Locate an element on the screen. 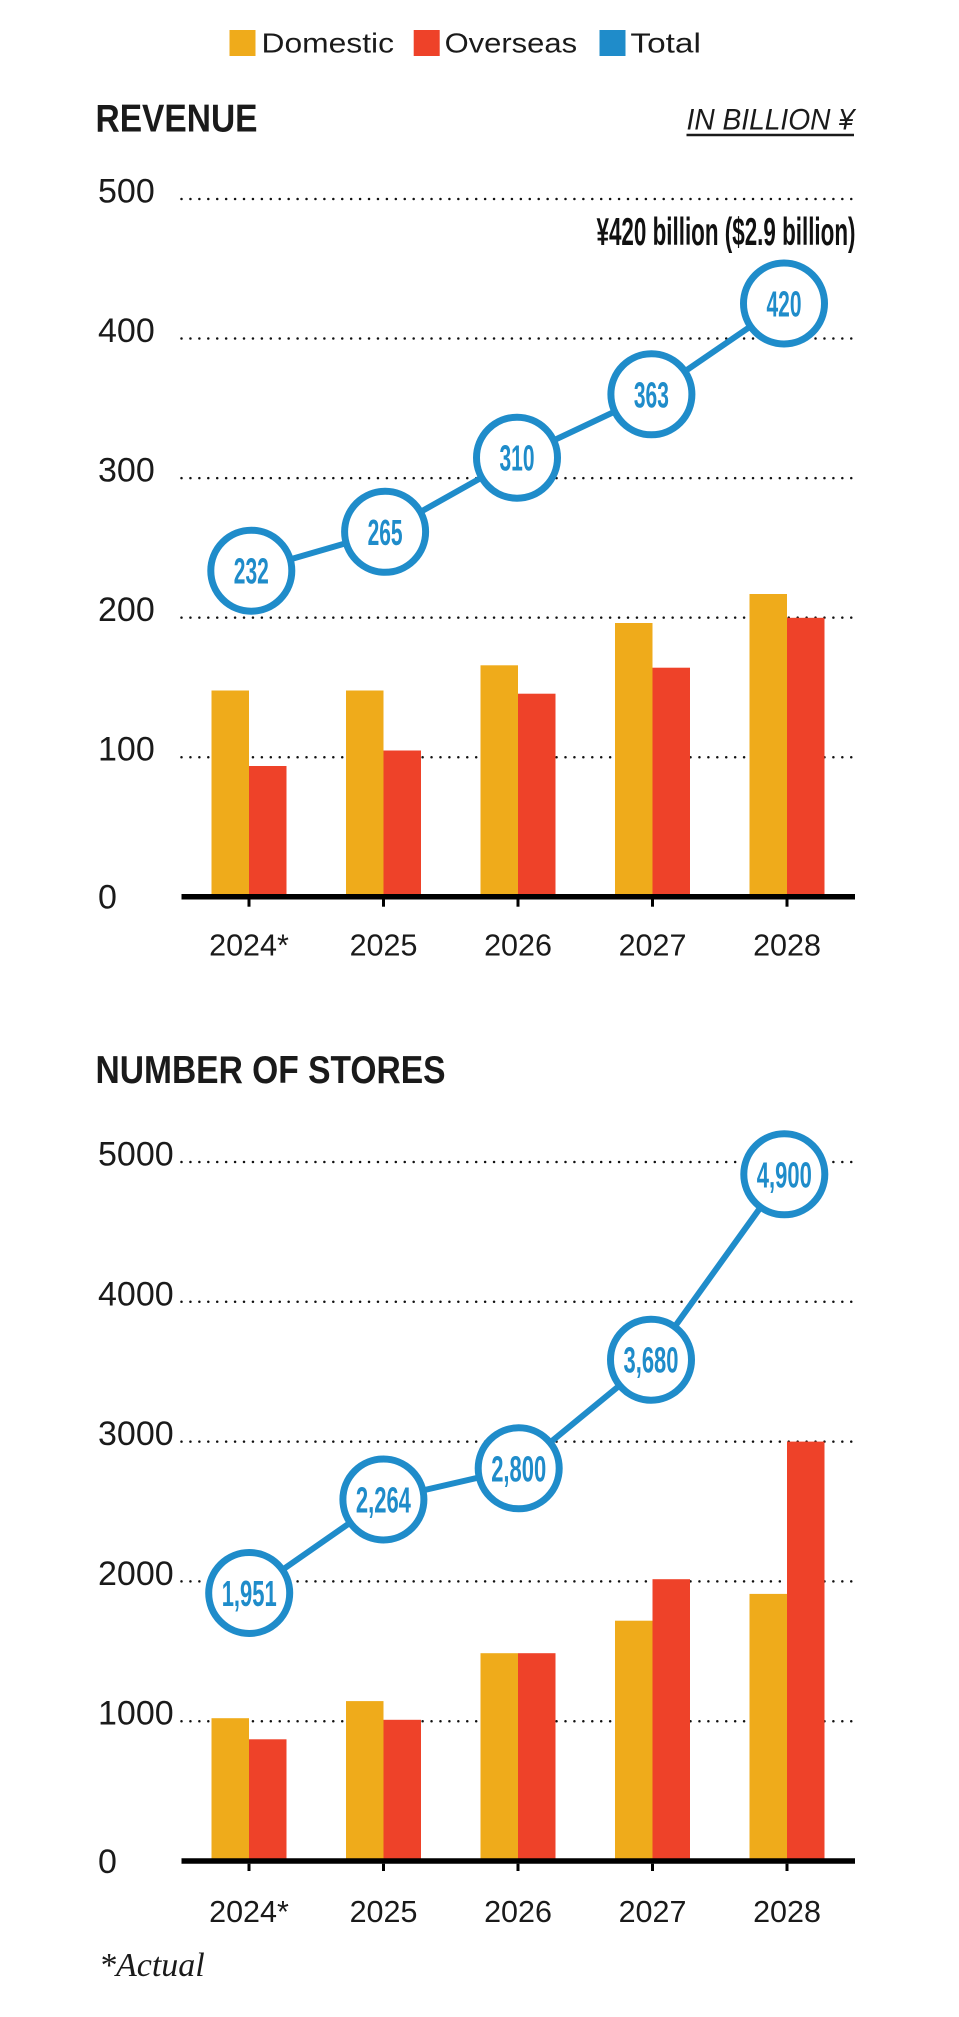 This screenshot has width=959, height=2017. svg-text: 4,900 is located at coordinates (784, 1174).